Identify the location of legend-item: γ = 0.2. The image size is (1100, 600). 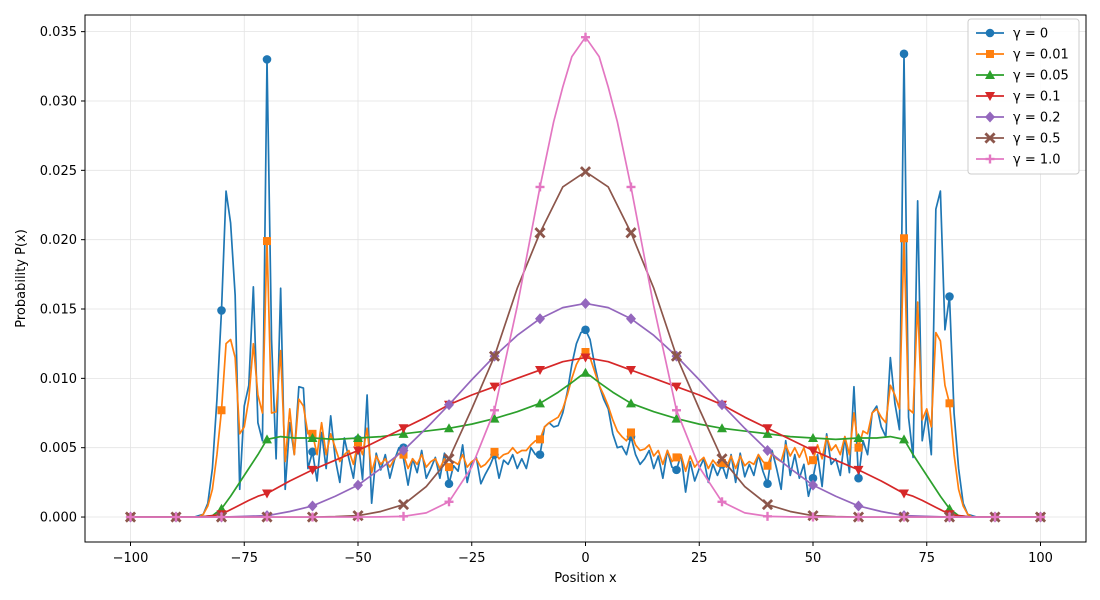
(1018, 118).